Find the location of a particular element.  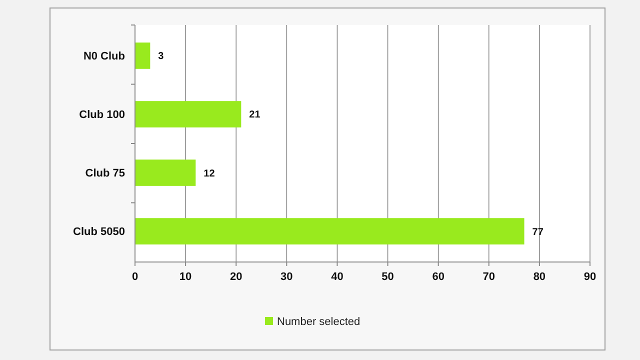

data-label: 77 is located at coordinates (538, 232).